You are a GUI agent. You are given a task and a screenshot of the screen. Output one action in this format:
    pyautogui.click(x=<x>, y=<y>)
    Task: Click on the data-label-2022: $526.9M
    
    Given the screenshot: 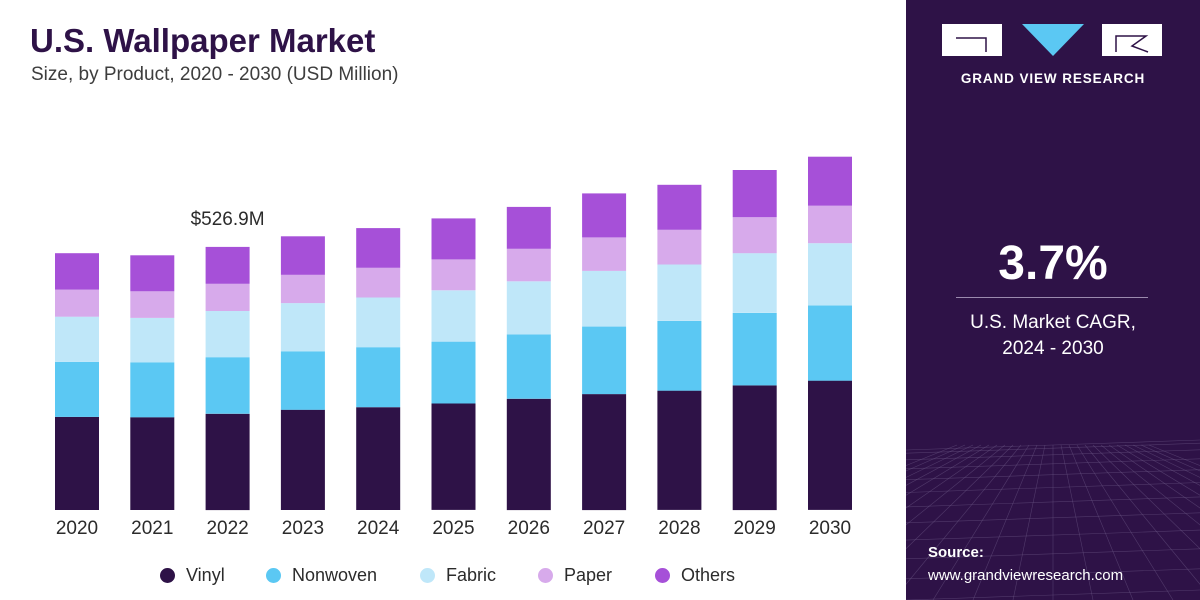 What is the action you would take?
    pyautogui.click(x=228, y=219)
    